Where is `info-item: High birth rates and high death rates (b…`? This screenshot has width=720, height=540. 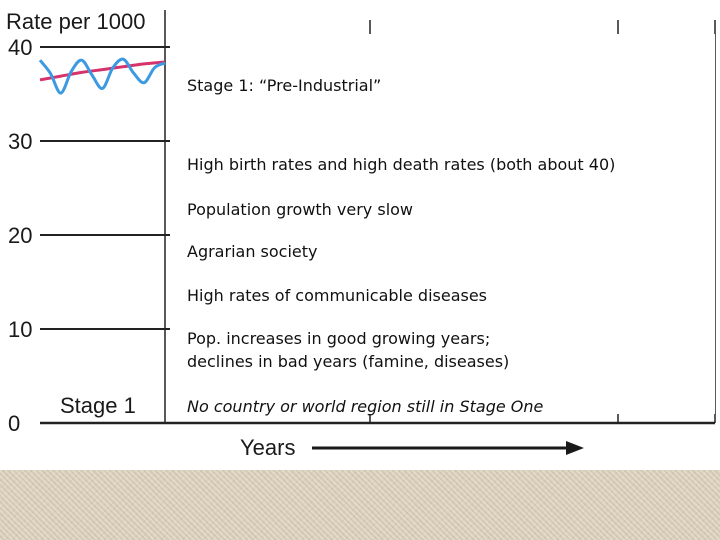
info-item: High birth rates and high death rates (b… is located at coordinates (401, 164).